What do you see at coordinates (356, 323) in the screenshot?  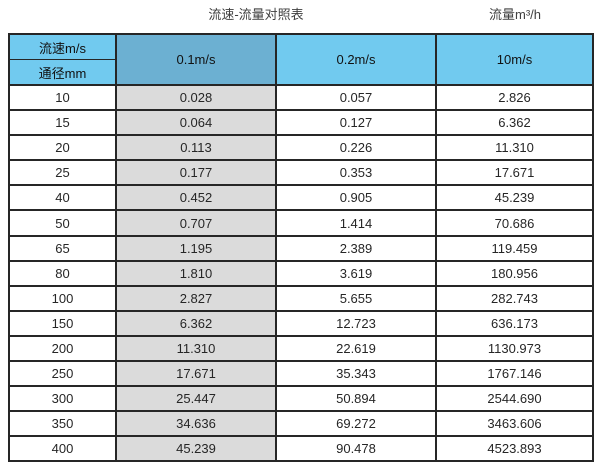 I see `flow-value-cell: 12.723` at bounding box center [356, 323].